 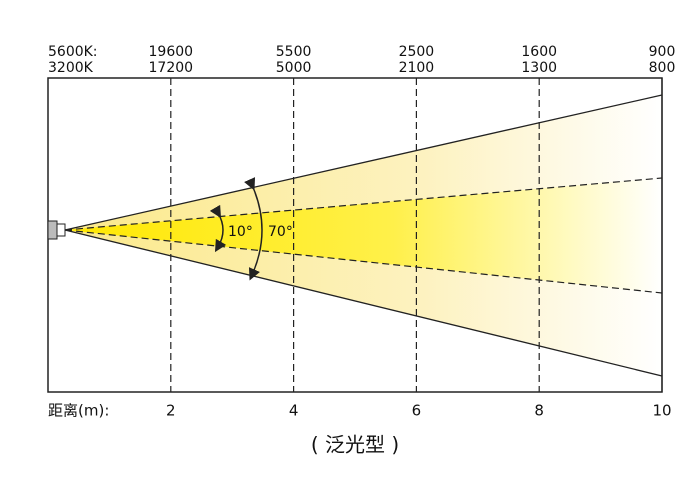 What do you see at coordinates (52, 230) in the screenshot?
I see `light-source` at bounding box center [52, 230].